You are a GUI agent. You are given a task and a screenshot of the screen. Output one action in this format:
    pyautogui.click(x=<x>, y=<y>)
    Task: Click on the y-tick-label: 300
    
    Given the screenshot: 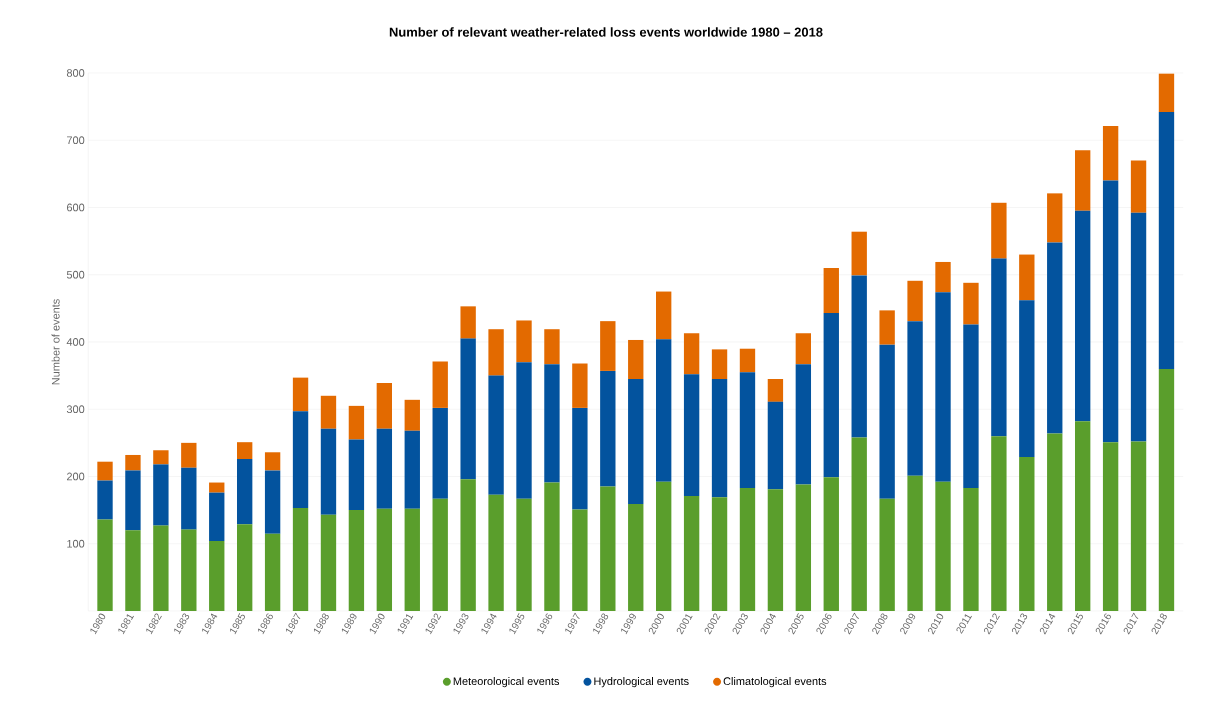 What is the action you would take?
    pyautogui.click(x=75, y=409)
    